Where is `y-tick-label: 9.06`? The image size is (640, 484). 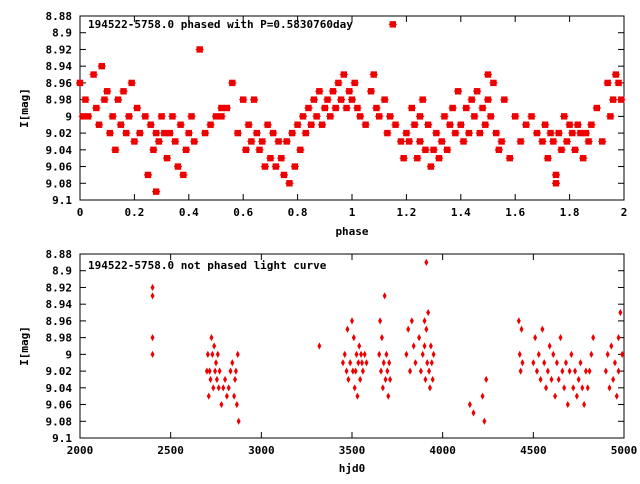 y-tick-label: 9.06 is located at coordinates (59, 167).